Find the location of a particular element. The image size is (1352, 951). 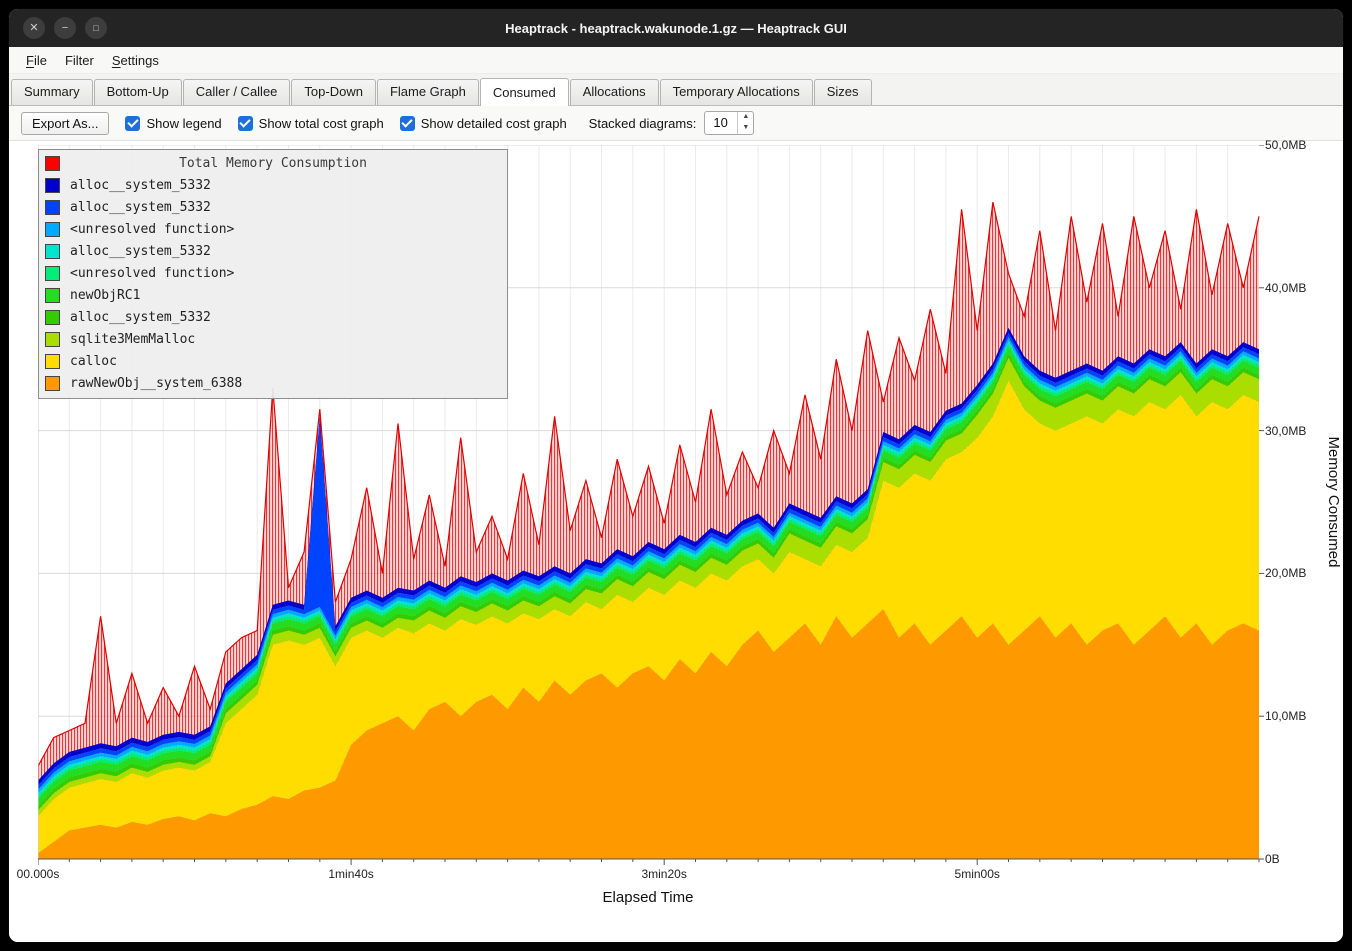

y-tick-label: 30,0MB is located at coordinates (1286, 430).